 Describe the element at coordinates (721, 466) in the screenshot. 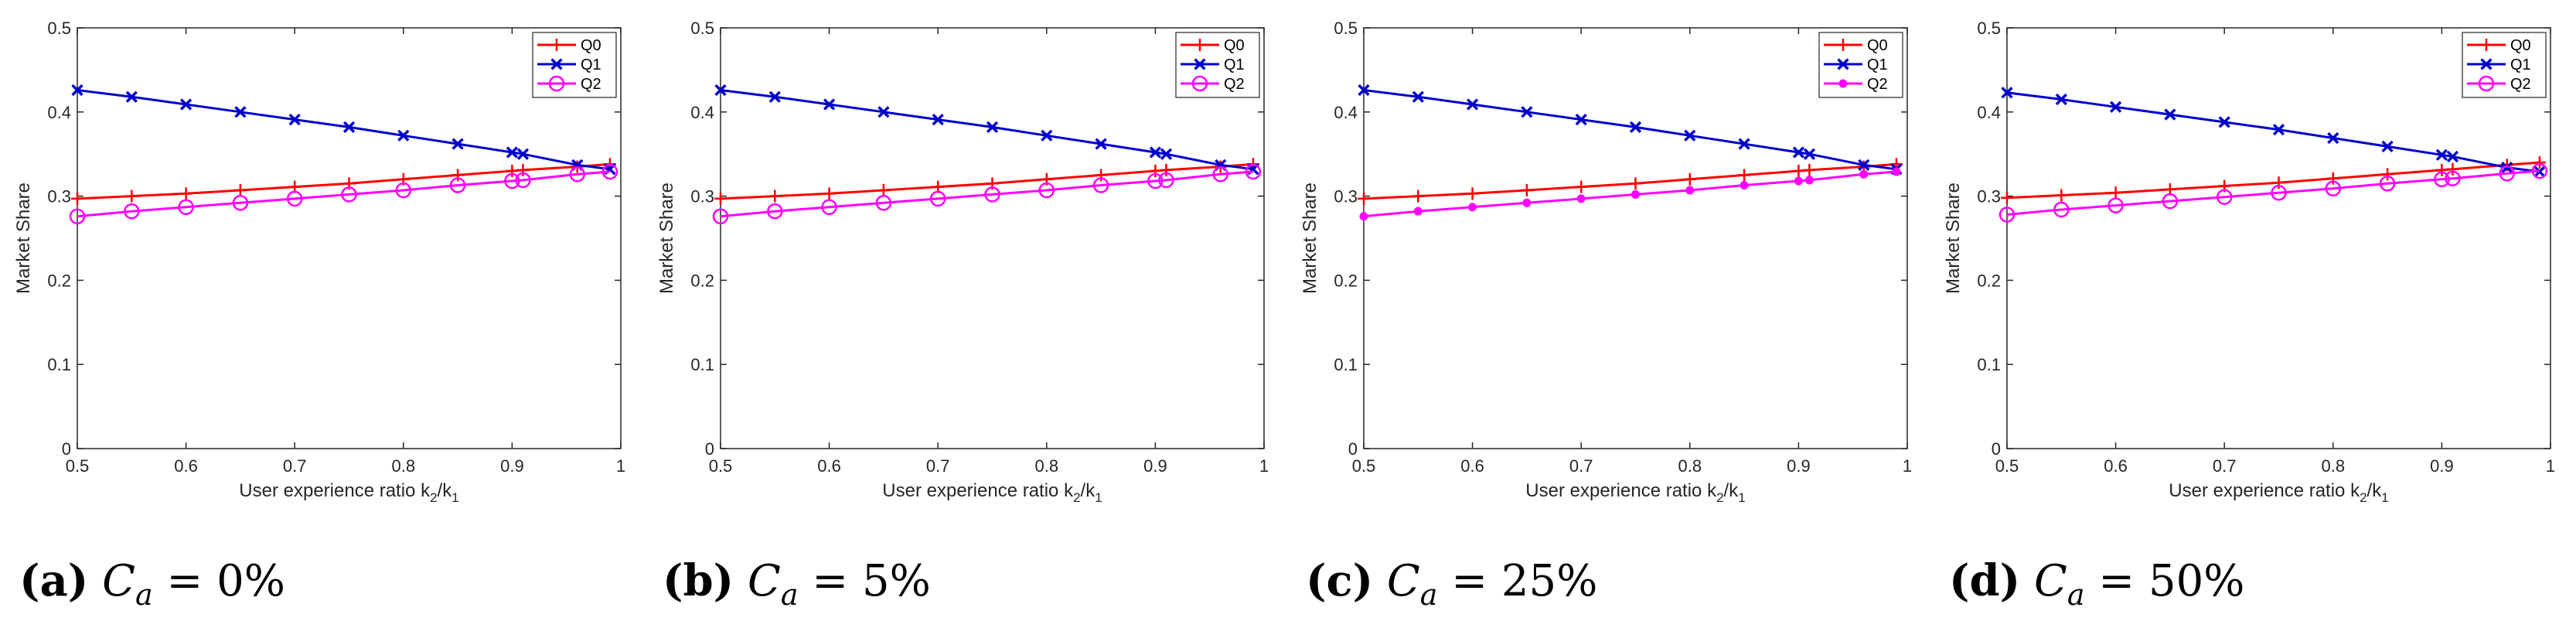

I see `x-tick-label: 0.5` at that location.